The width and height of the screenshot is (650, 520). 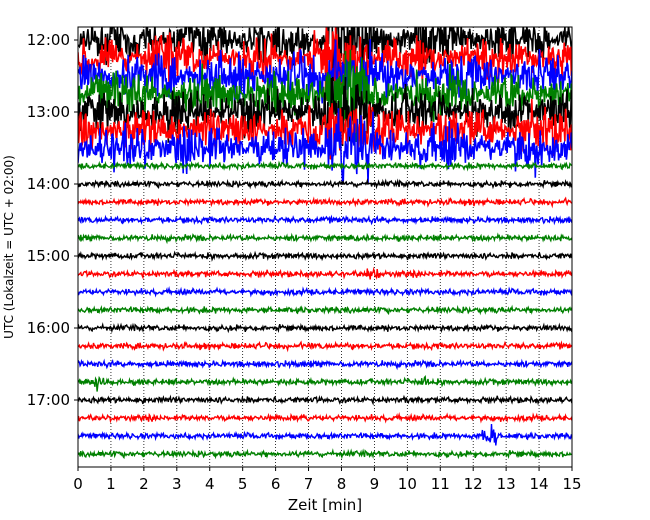 What do you see at coordinates (276, 484) in the screenshot?
I see `x-tick-label: 6` at bounding box center [276, 484].